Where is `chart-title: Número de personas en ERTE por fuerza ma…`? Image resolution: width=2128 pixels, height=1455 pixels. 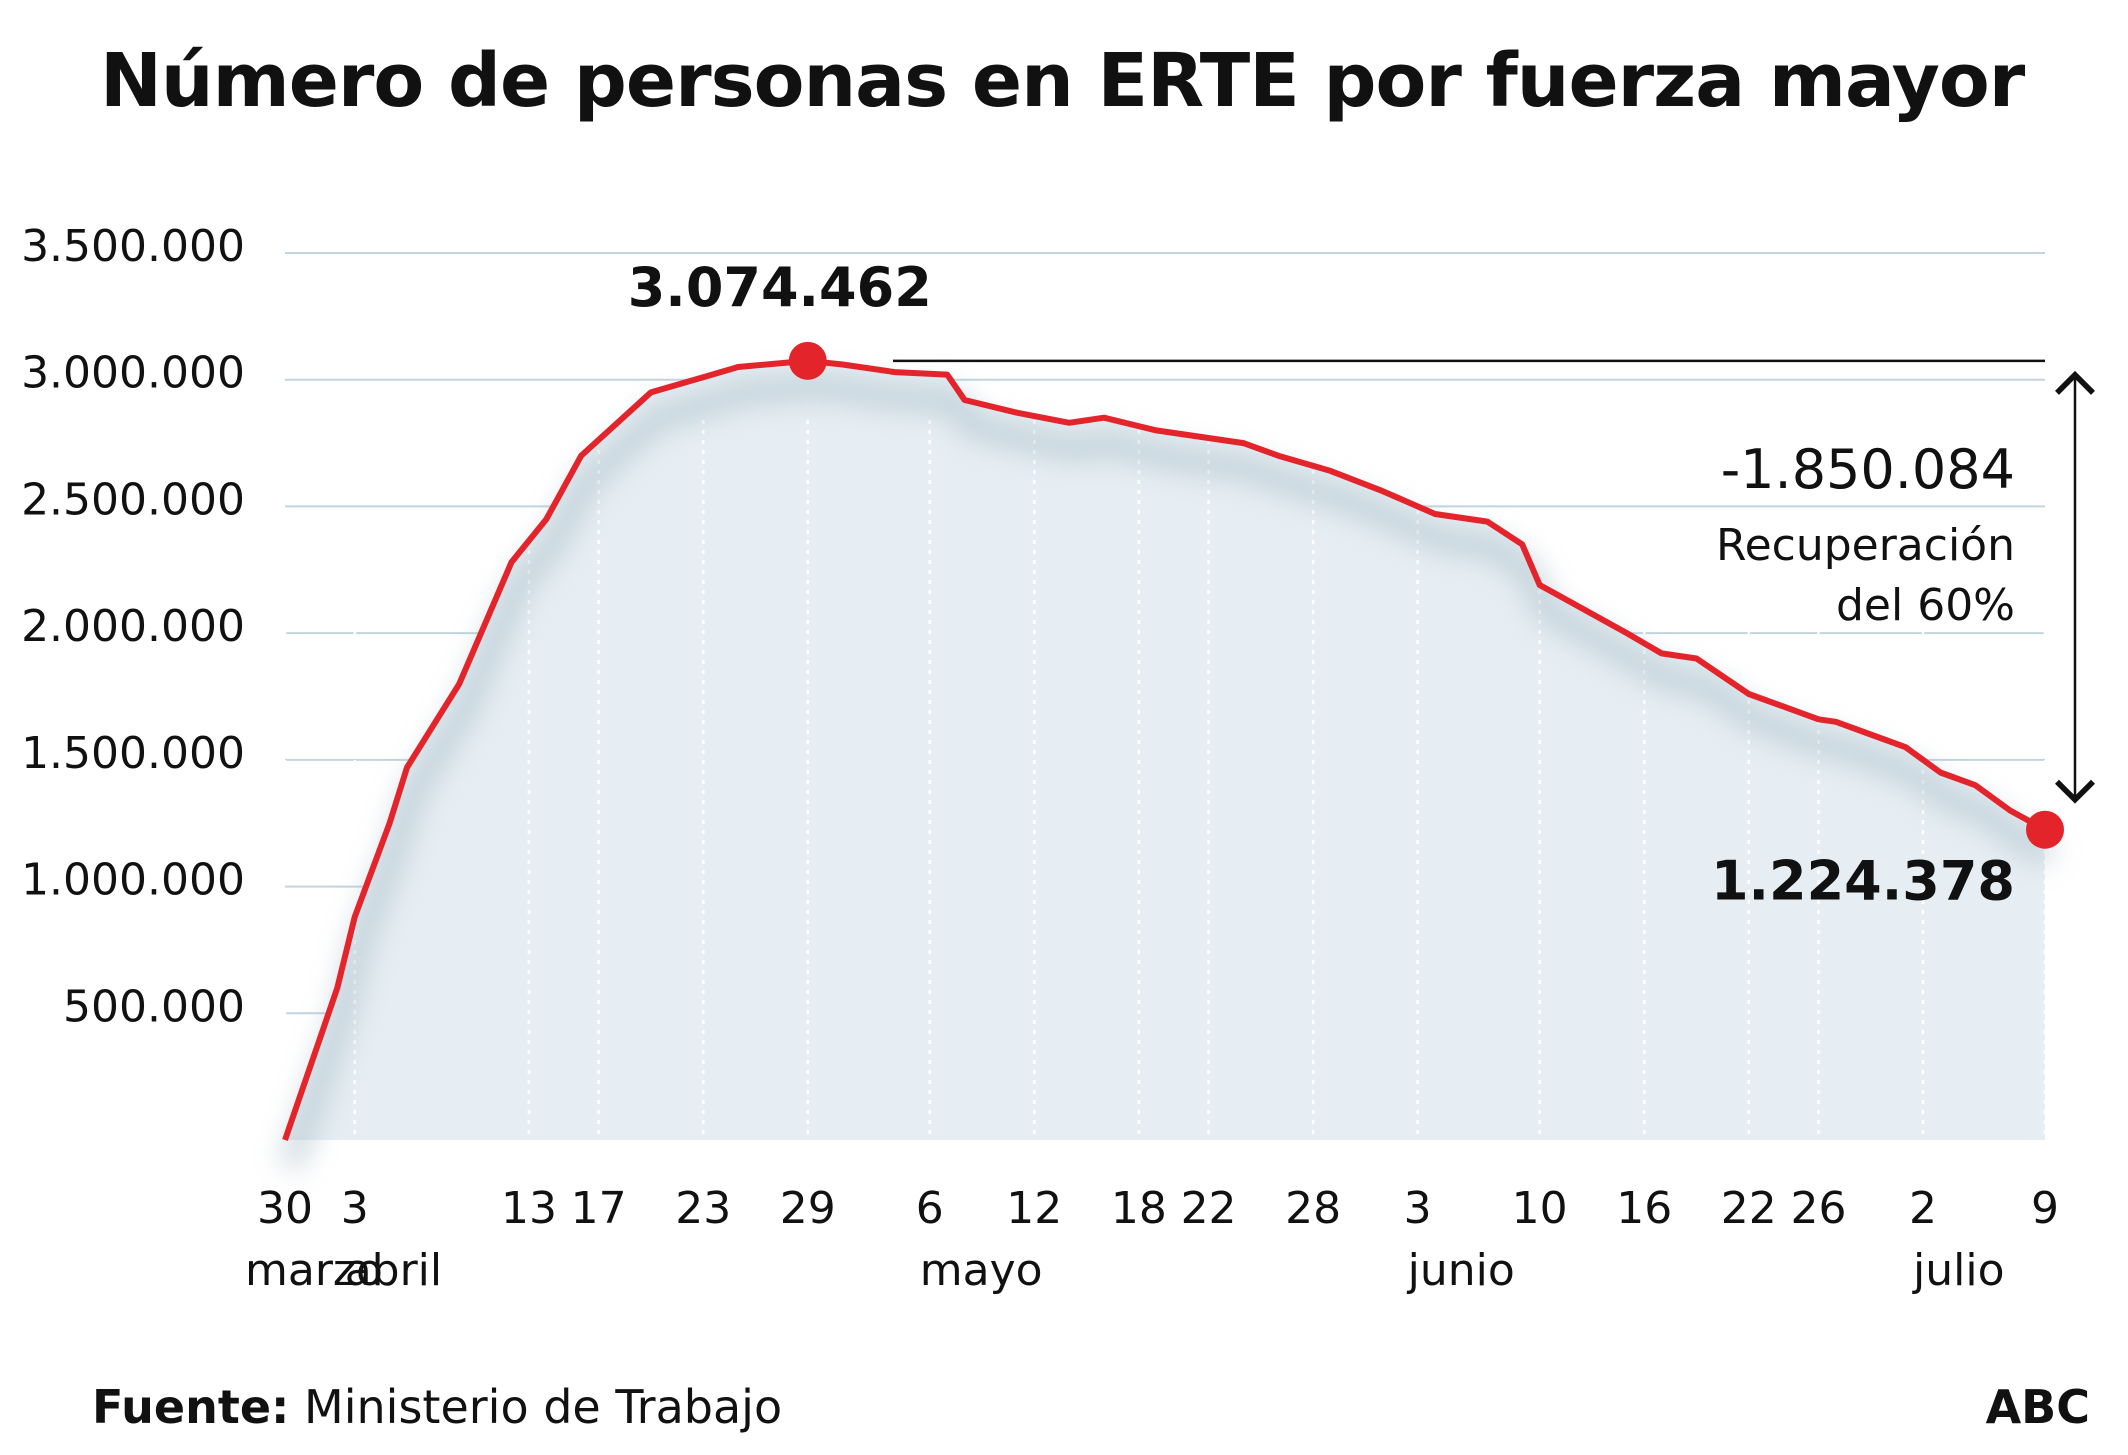
chart-title: Número de personas en ERTE por fuerza ma… is located at coordinates (1062, 81).